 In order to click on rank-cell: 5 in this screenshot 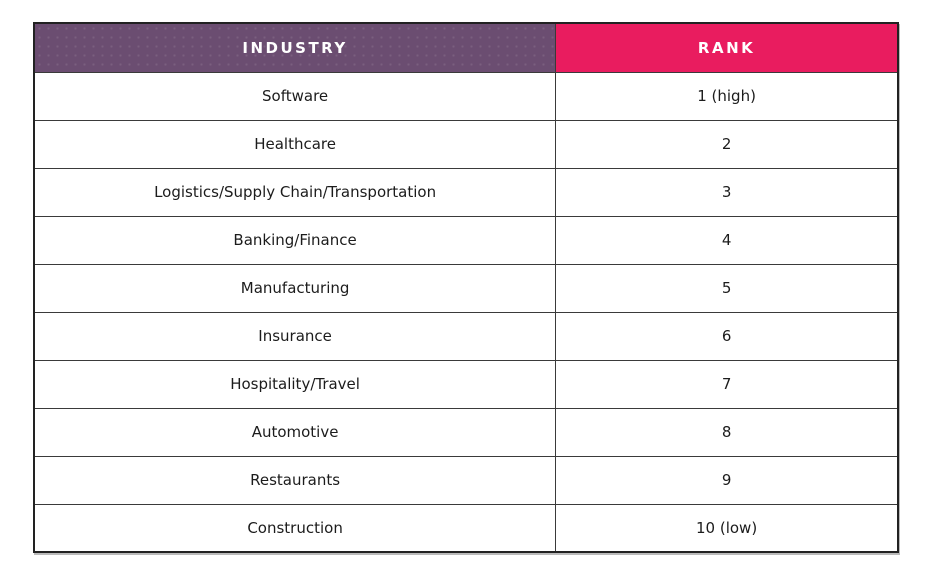, I will do `click(727, 288)`.